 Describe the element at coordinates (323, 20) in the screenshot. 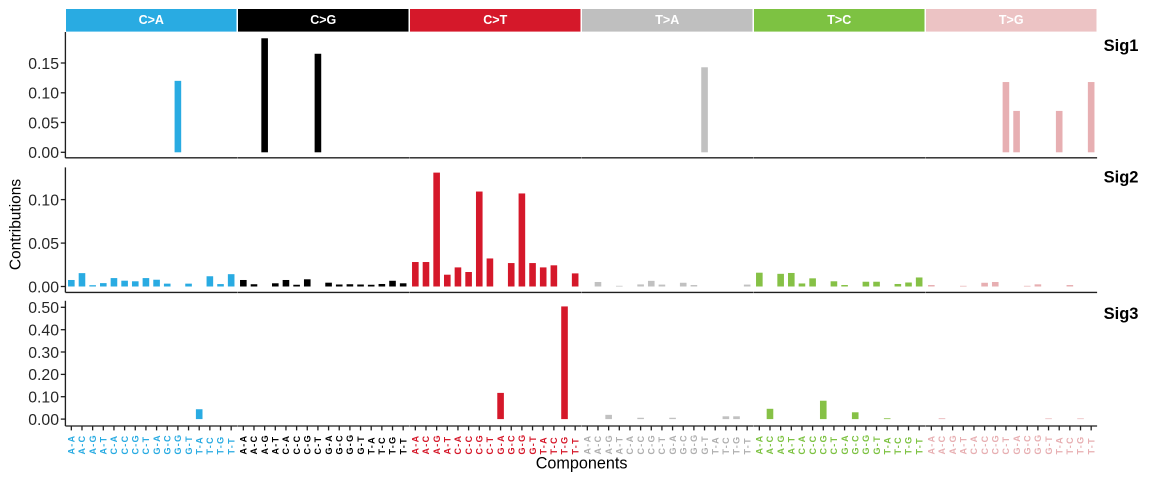

I see `svg-text: C>G` at that location.